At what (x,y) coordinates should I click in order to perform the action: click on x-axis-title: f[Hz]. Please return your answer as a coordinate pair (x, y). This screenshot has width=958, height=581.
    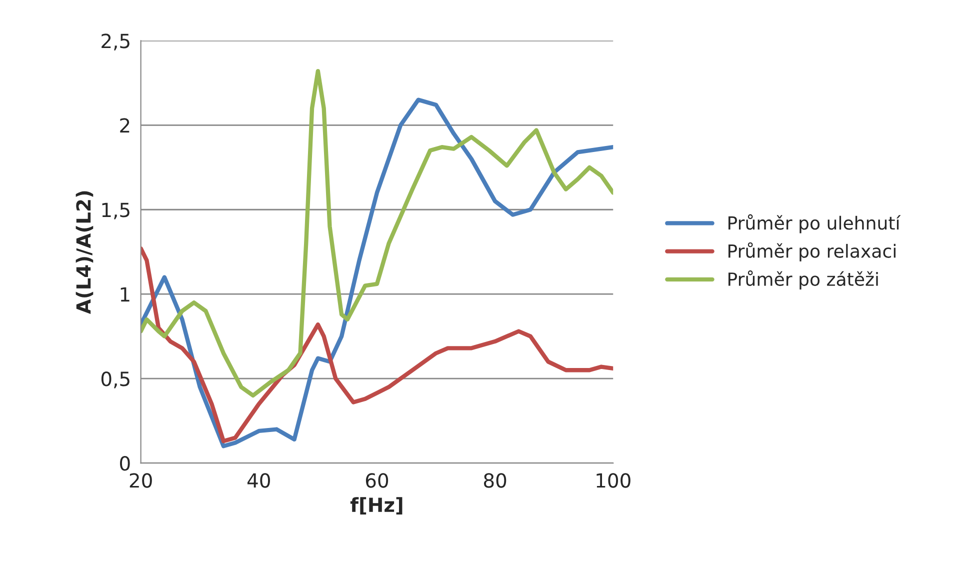
    Looking at the image, I should click on (376, 505).